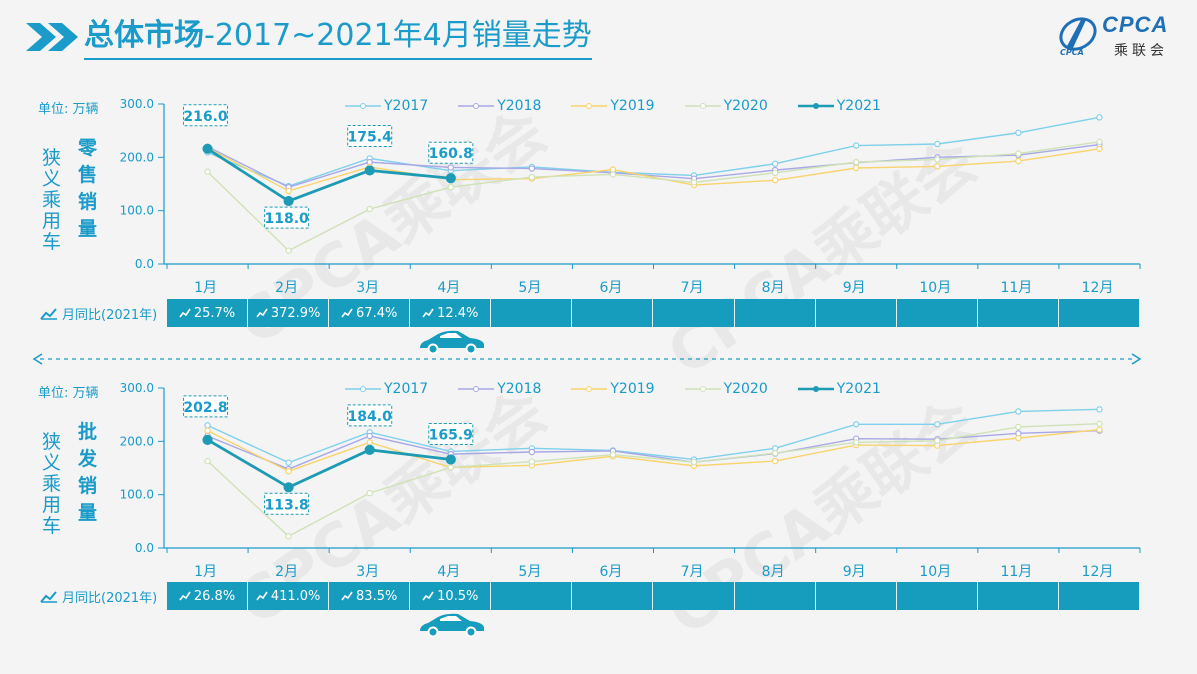 This screenshot has width=1197, height=674. I want to click on y-tick-label: 200.0, so click(137, 441).